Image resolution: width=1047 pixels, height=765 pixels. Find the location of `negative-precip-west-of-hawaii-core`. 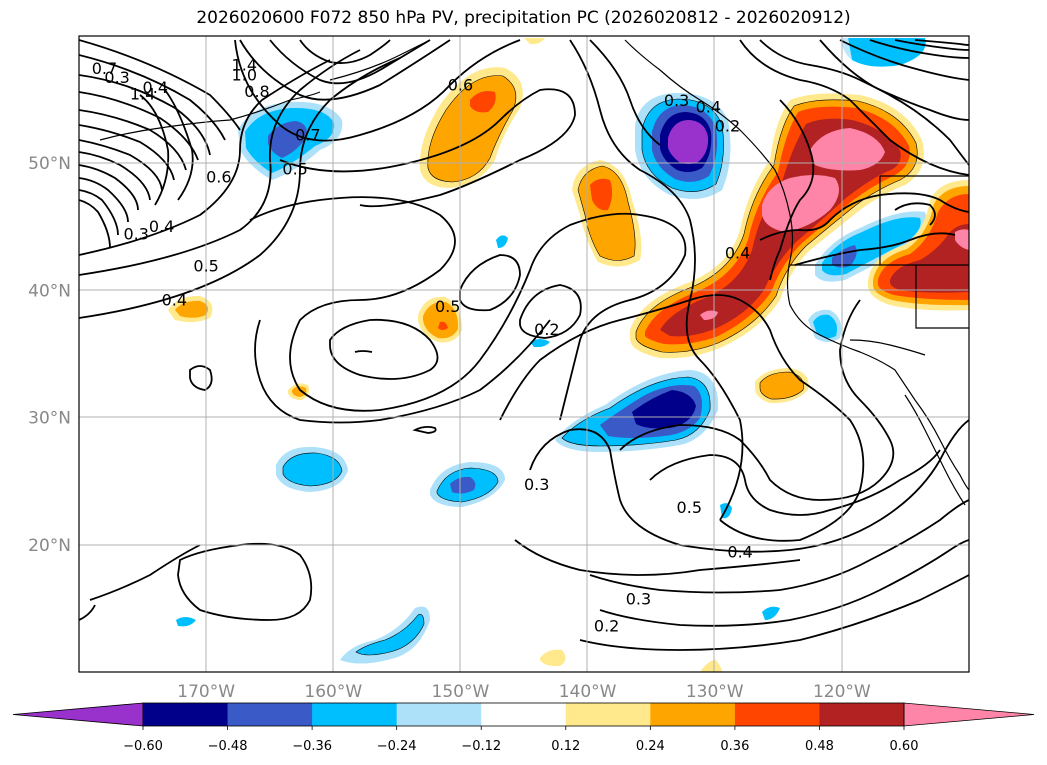

negative-precip-west-of-hawaii-core is located at coordinates (312, 469).